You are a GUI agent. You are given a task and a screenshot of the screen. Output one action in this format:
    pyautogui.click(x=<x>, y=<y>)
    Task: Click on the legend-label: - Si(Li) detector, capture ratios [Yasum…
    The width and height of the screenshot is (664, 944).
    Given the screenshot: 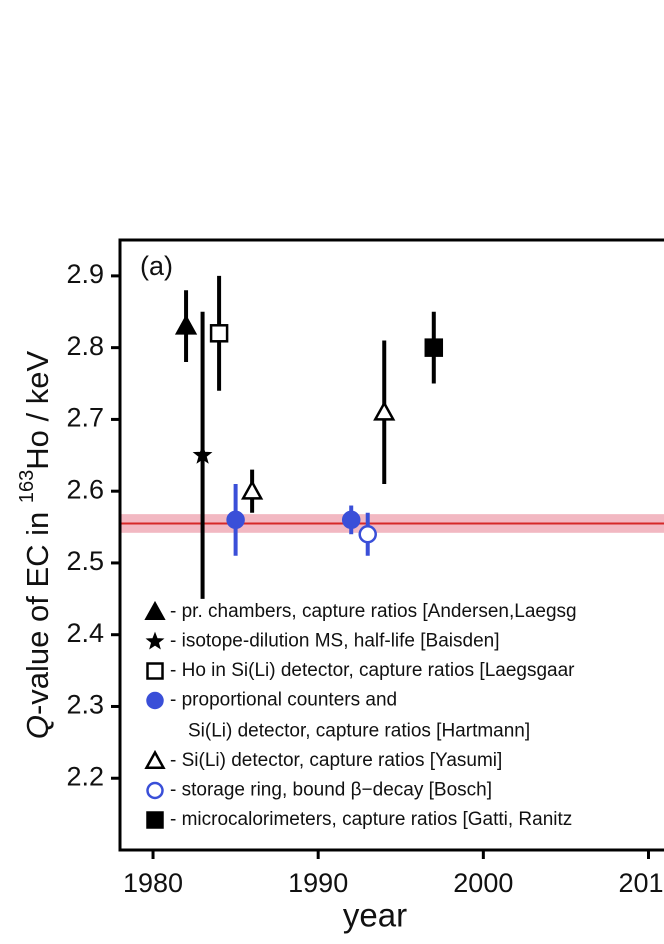 What is the action you would take?
    pyautogui.click(x=336, y=760)
    